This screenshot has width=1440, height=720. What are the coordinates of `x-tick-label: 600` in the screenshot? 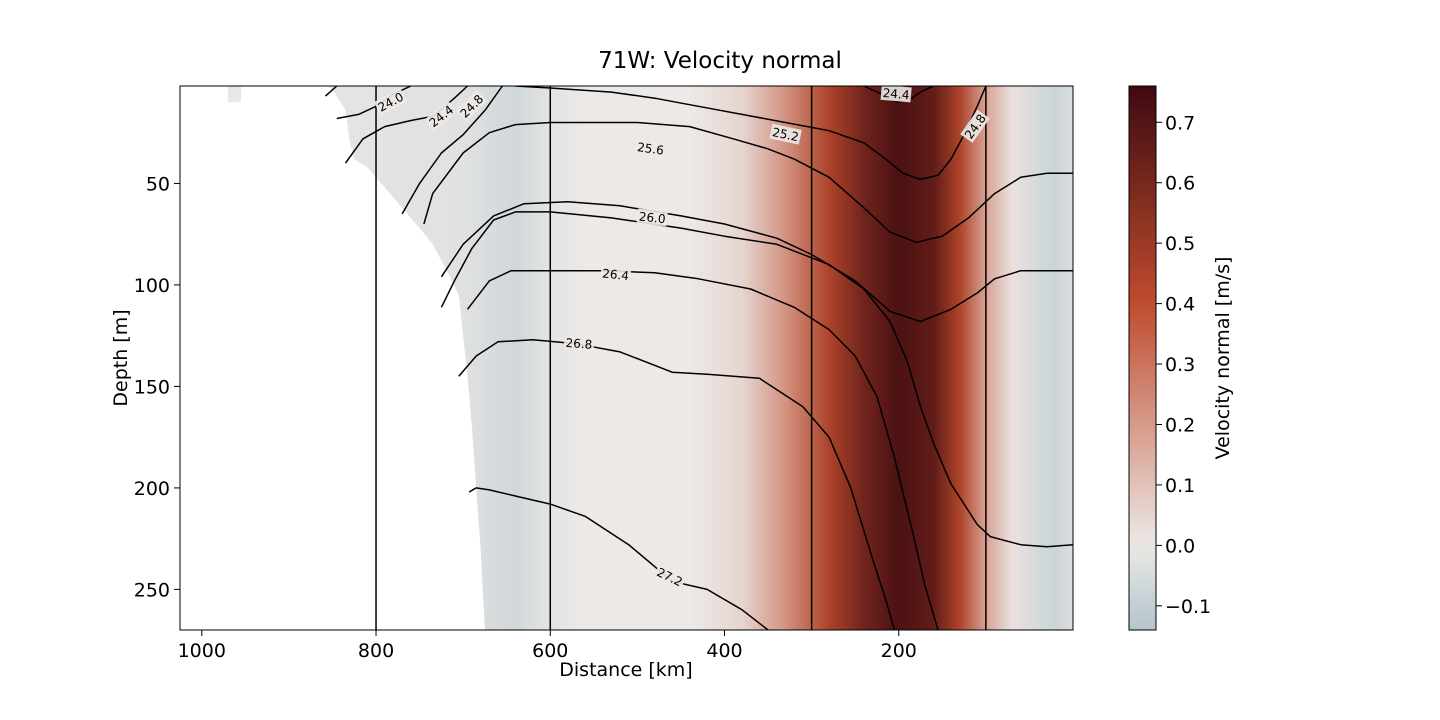 It's located at (550, 651).